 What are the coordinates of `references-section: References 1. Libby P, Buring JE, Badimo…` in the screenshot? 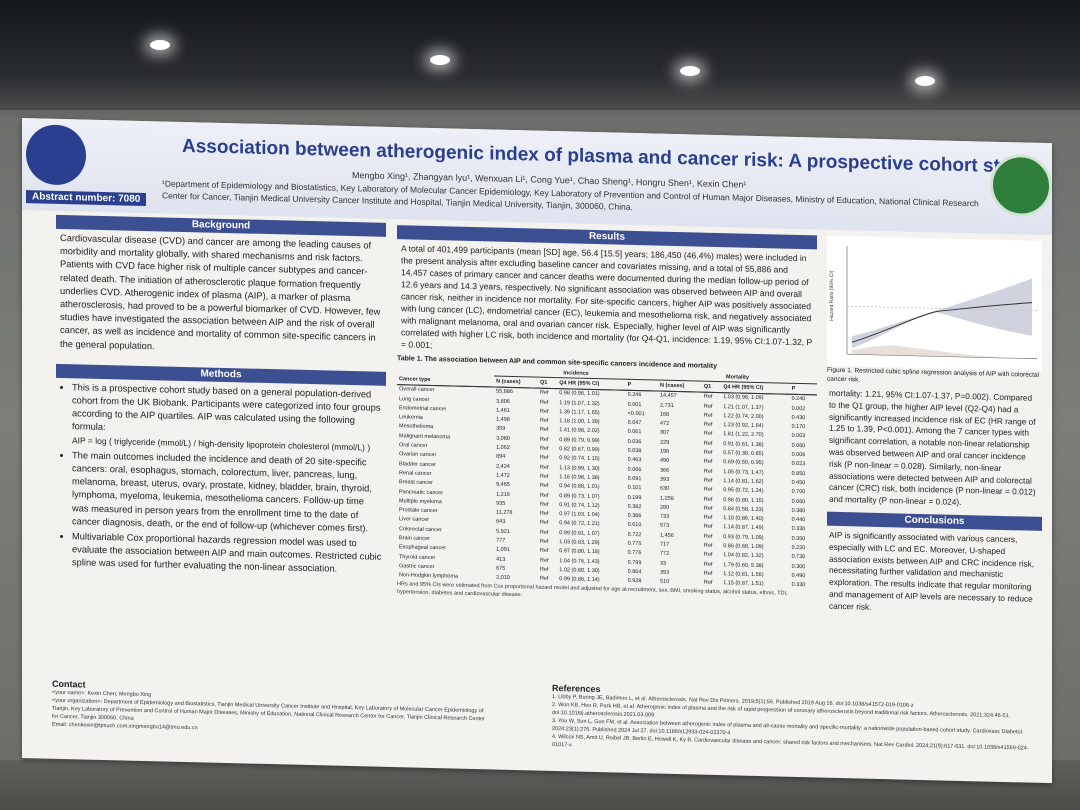 It's located at (797, 722).